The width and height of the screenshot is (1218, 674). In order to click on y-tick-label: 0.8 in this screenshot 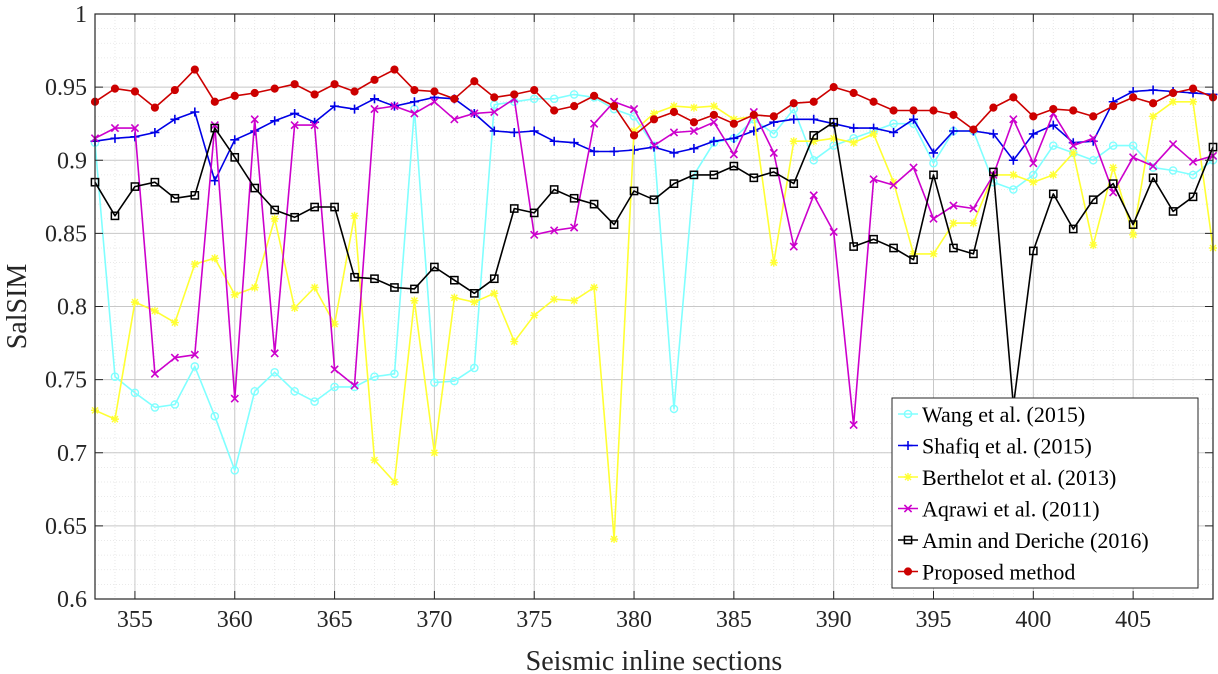, I will do `click(72, 308)`.